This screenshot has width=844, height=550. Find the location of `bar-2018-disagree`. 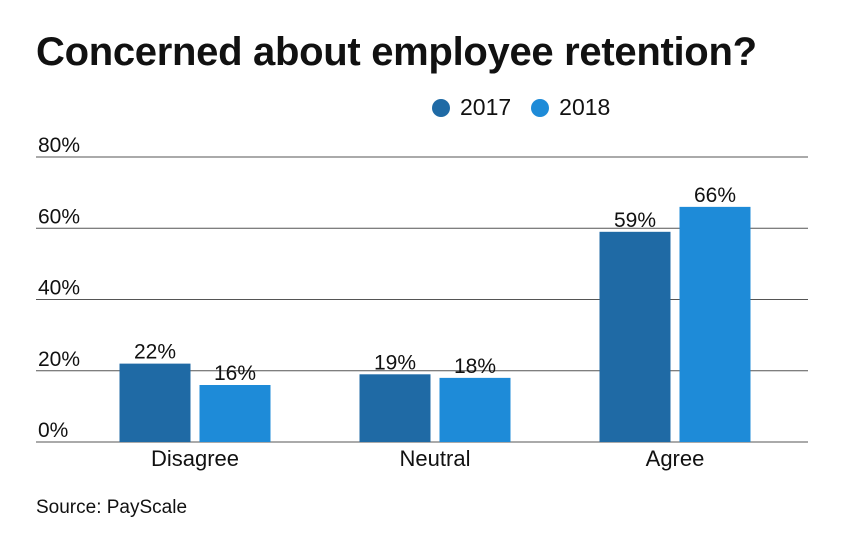

bar-2018-disagree is located at coordinates (235, 413).